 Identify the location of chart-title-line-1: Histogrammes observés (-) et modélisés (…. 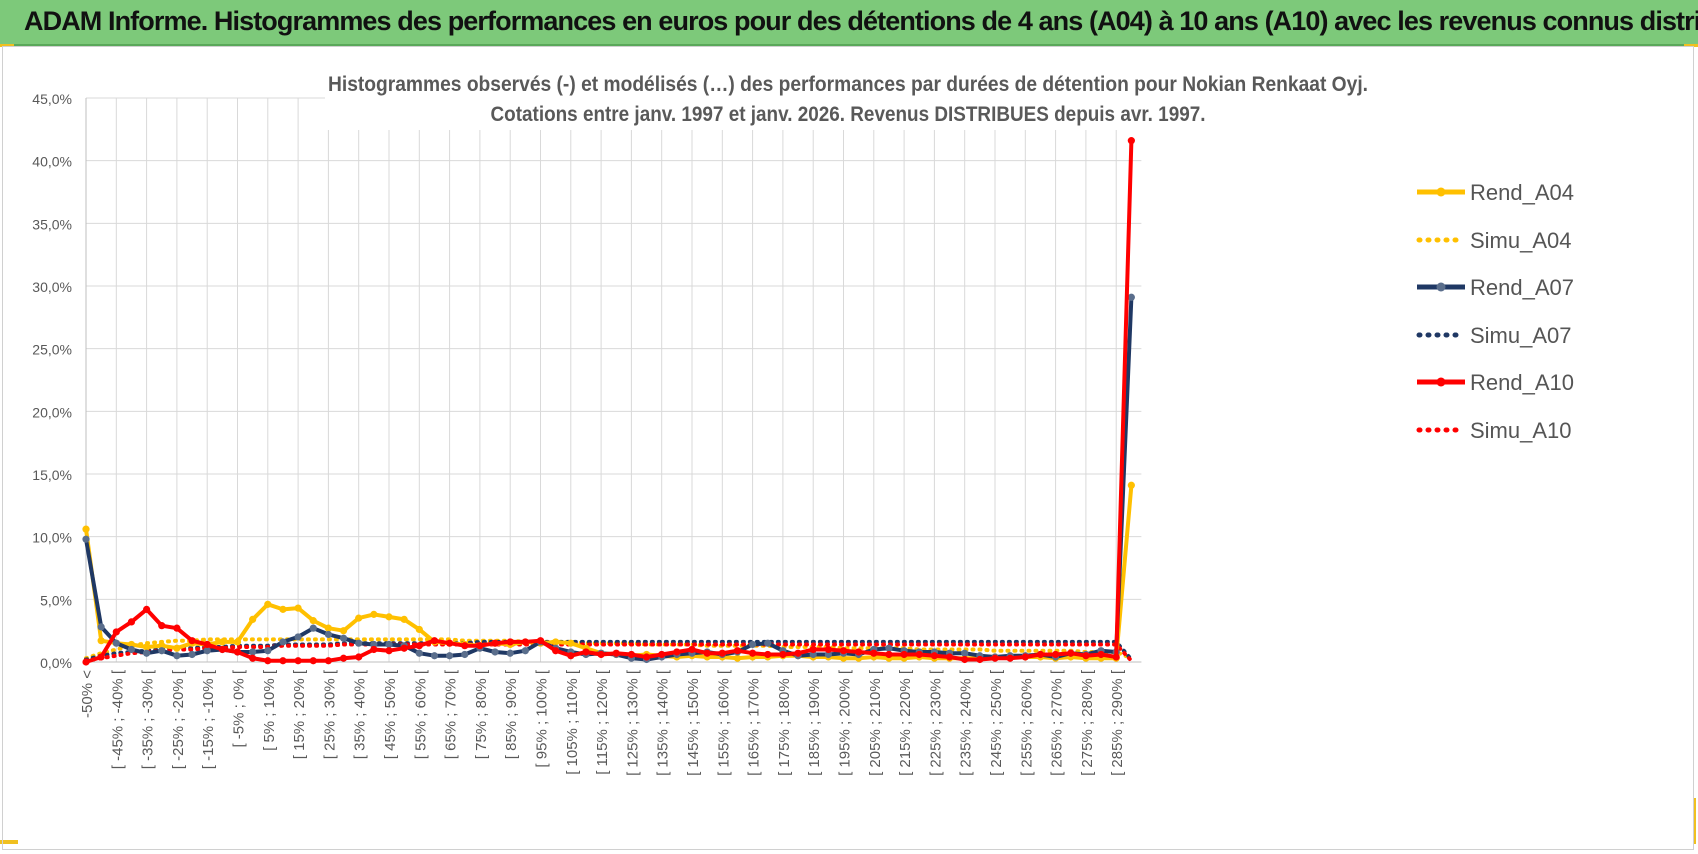
(848, 84).